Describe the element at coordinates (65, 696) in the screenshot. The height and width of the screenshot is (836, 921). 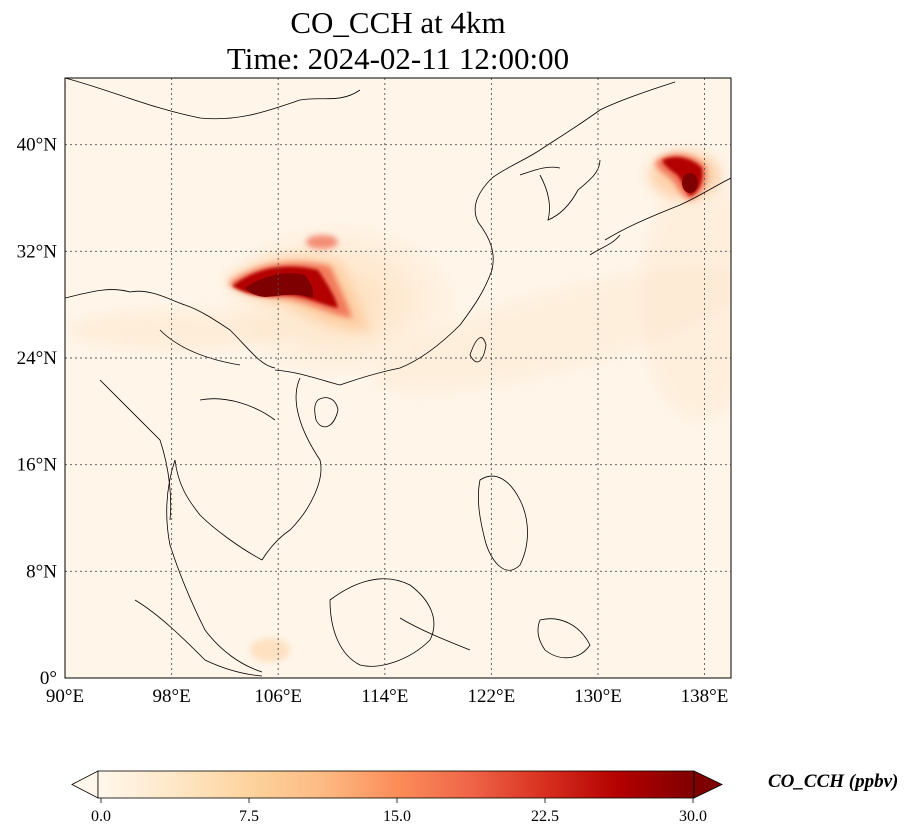
I see `lon-tick-label: 90°E` at that location.